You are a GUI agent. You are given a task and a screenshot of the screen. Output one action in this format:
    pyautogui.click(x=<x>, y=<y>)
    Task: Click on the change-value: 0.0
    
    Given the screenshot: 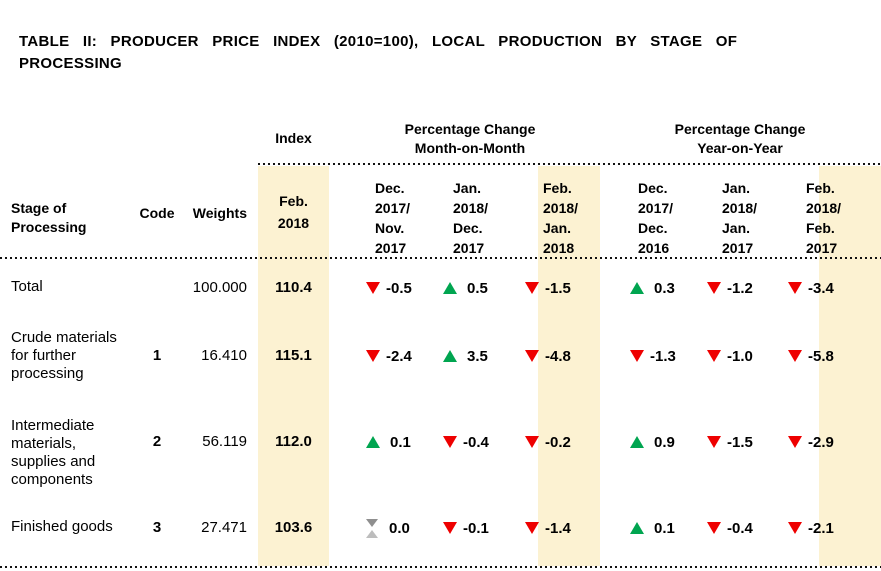 What is the action you would take?
    pyautogui.click(x=399, y=528)
    